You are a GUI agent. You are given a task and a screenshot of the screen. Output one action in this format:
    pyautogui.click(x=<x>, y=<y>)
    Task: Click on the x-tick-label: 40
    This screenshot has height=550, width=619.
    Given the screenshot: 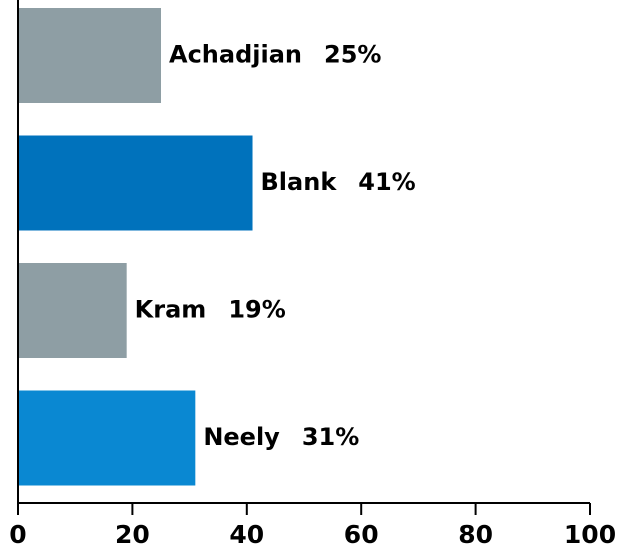 What is the action you would take?
    pyautogui.click(x=246, y=534)
    